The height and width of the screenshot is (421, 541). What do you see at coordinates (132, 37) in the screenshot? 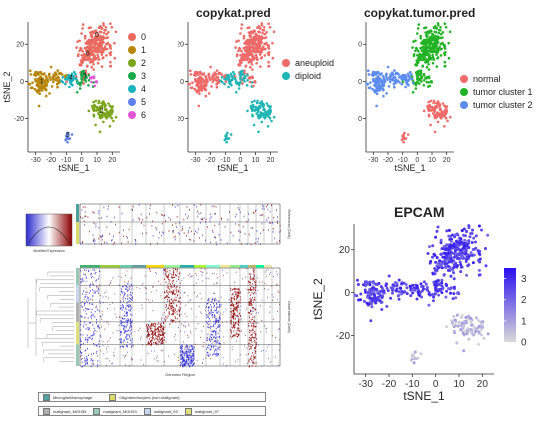
I see `legend-swatch` at bounding box center [132, 37].